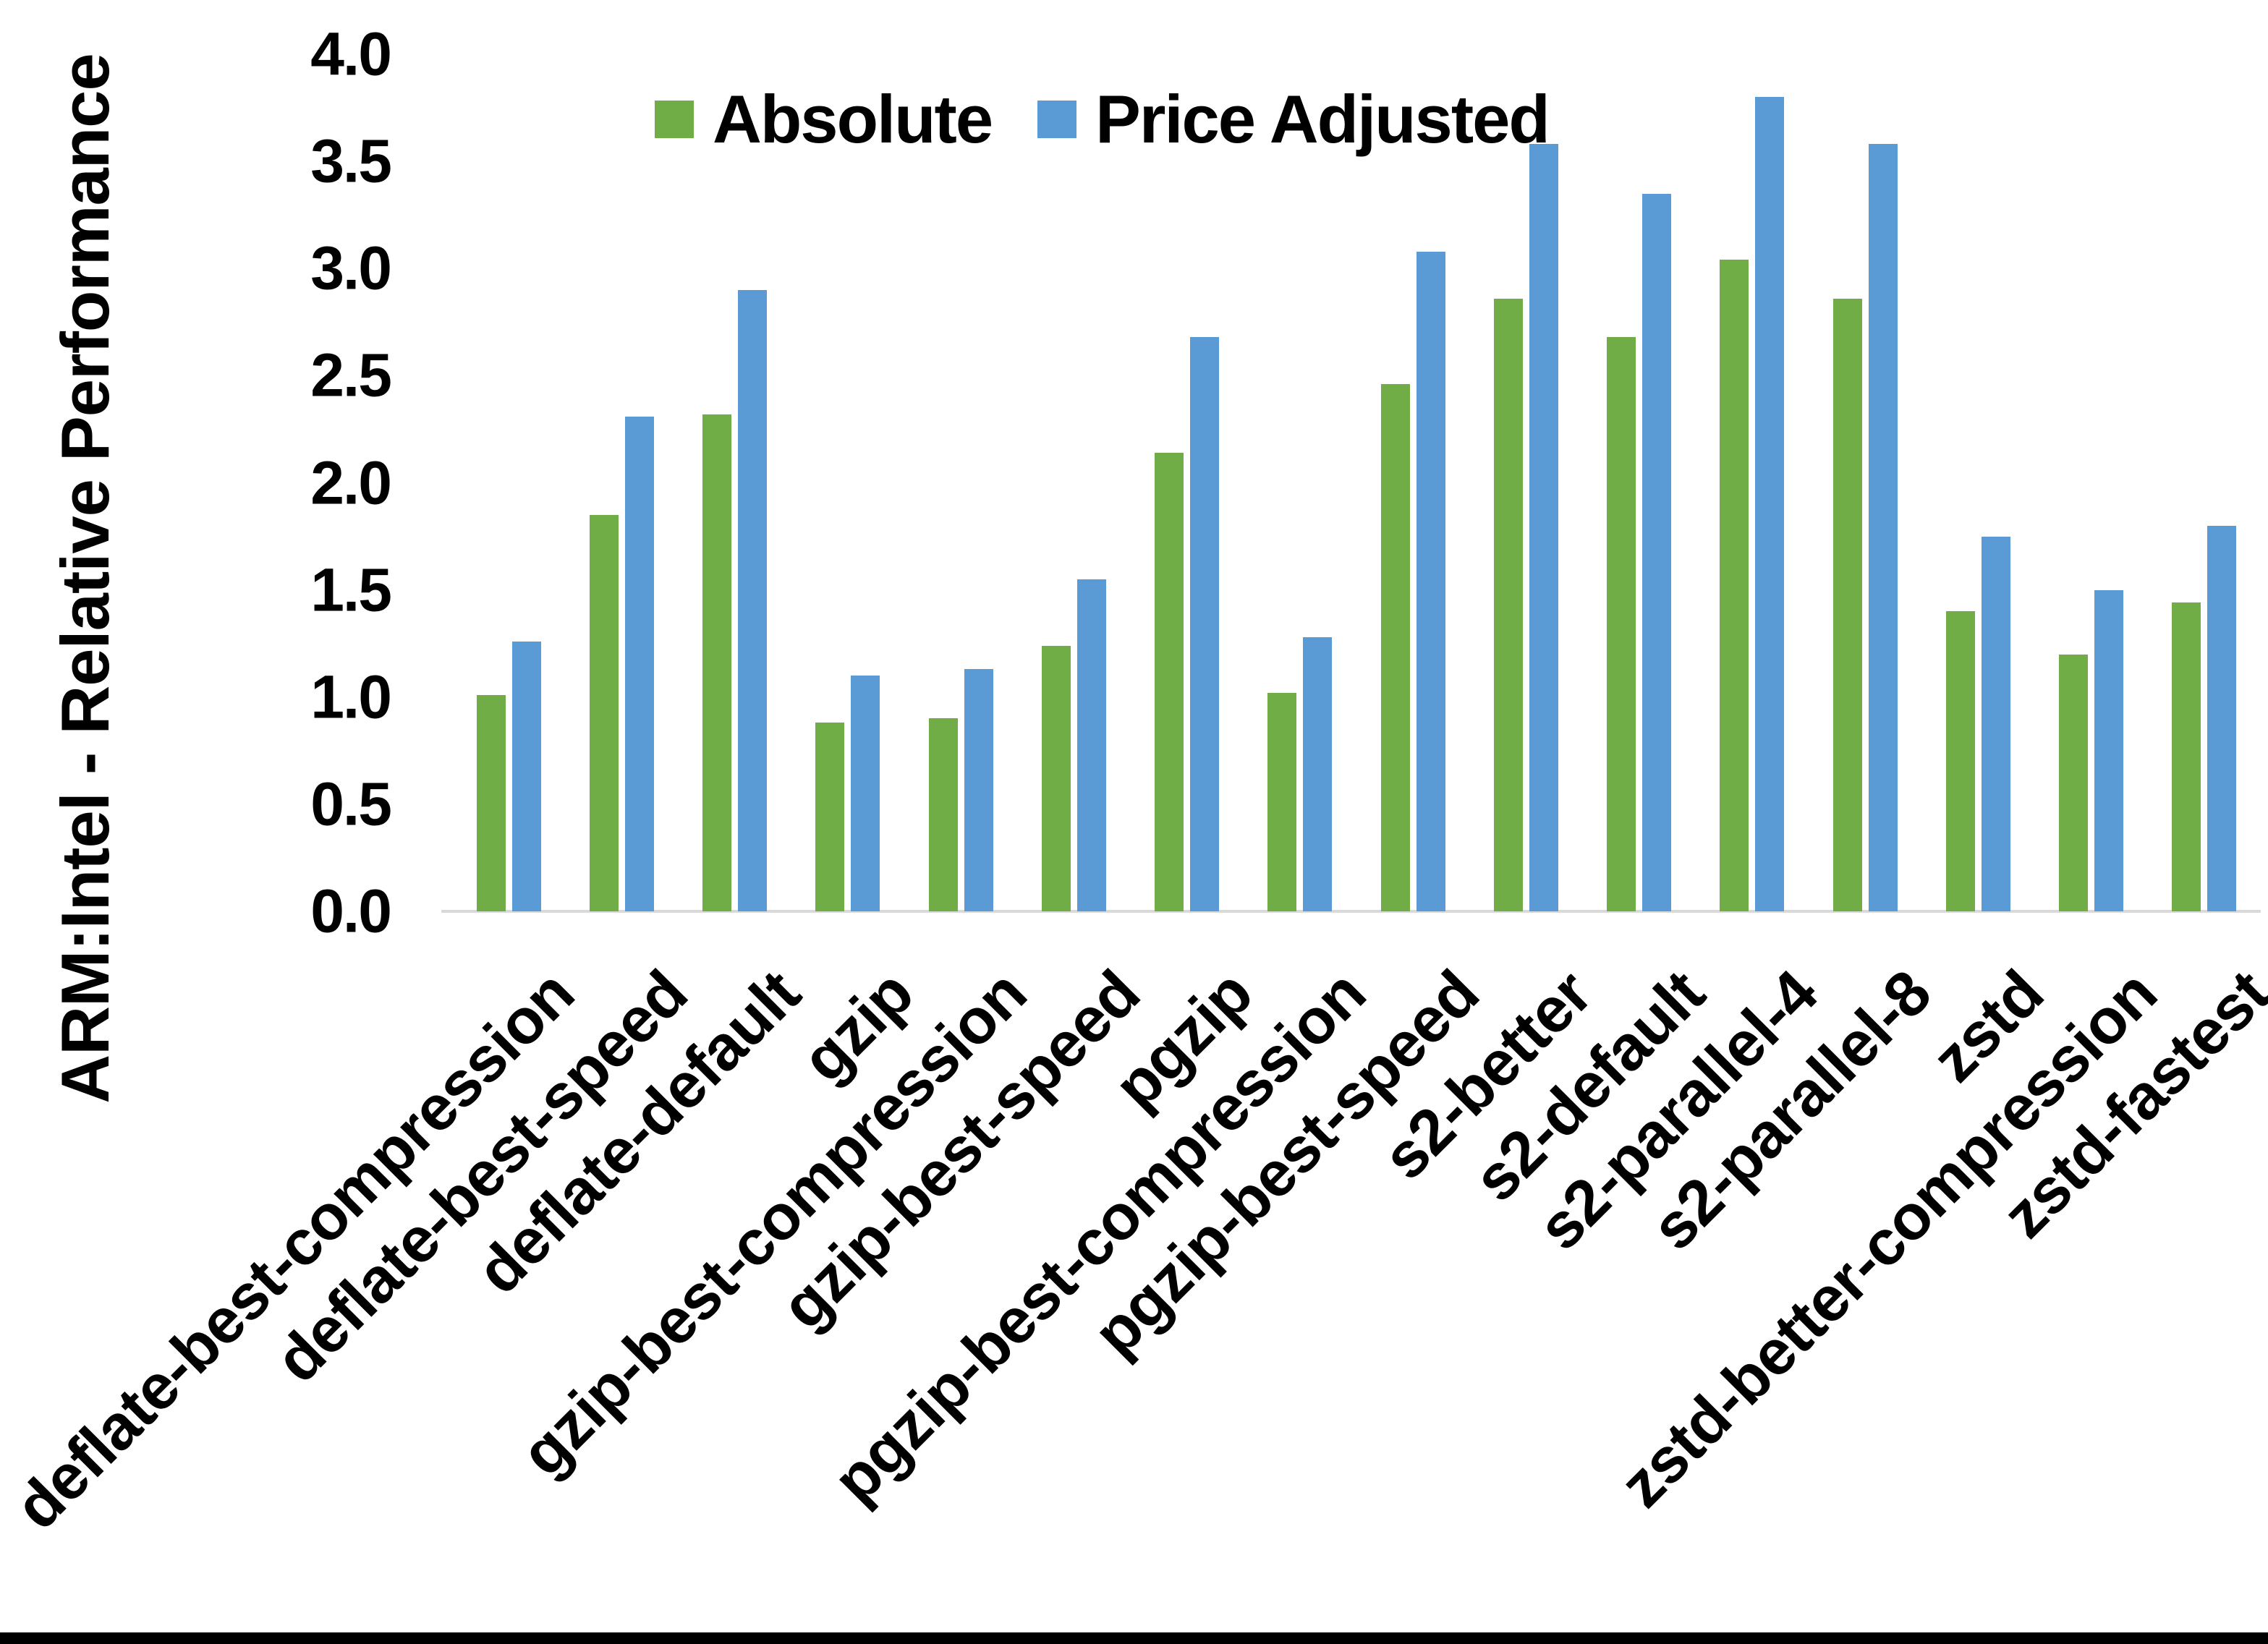  Describe the element at coordinates (943, 814) in the screenshot. I see `bar-absolute-gzip-best-compression` at that location.